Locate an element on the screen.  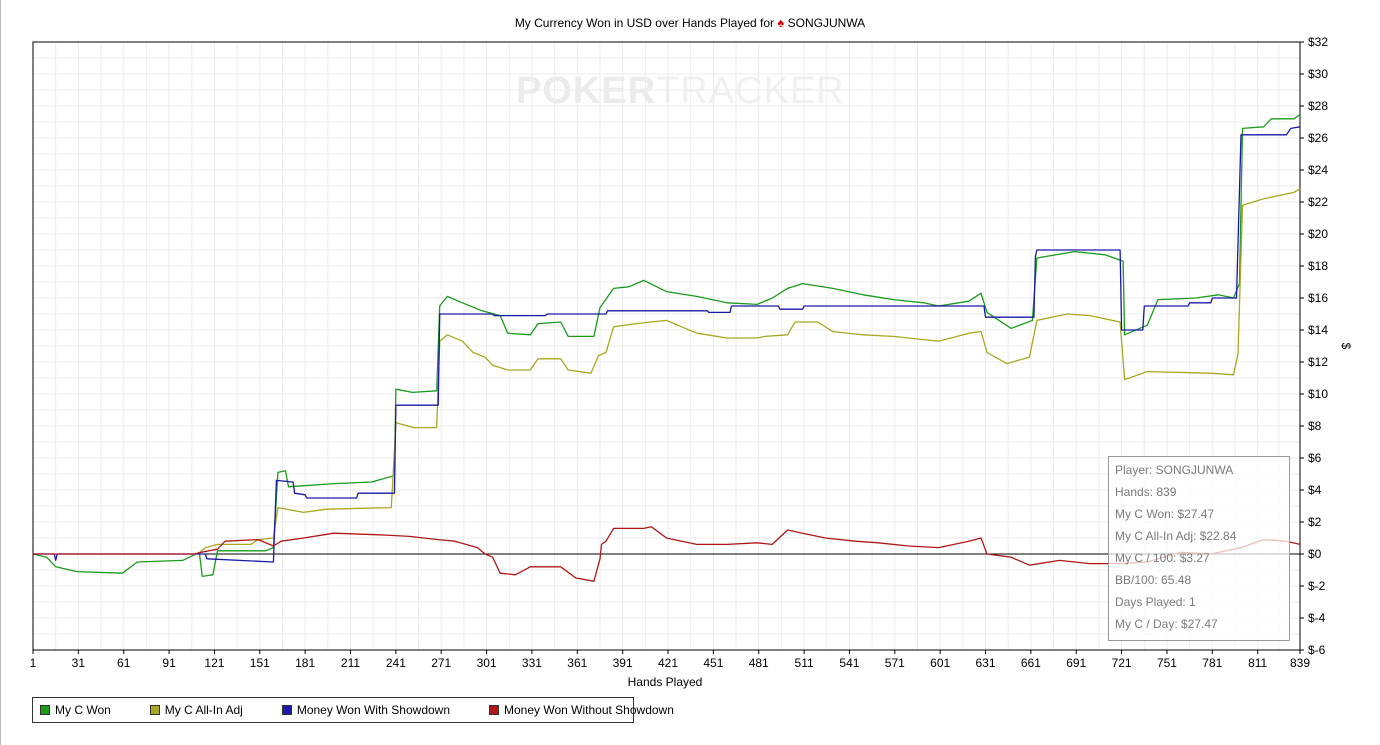
y-tick-label: $30 is located at coordinates (1318, 74).